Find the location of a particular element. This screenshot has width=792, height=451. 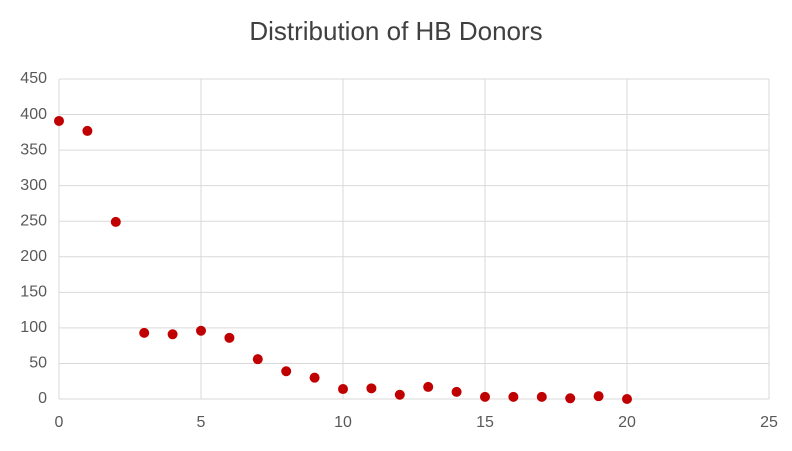

y-tick-label: 400 is located at coordinates (33, 114).